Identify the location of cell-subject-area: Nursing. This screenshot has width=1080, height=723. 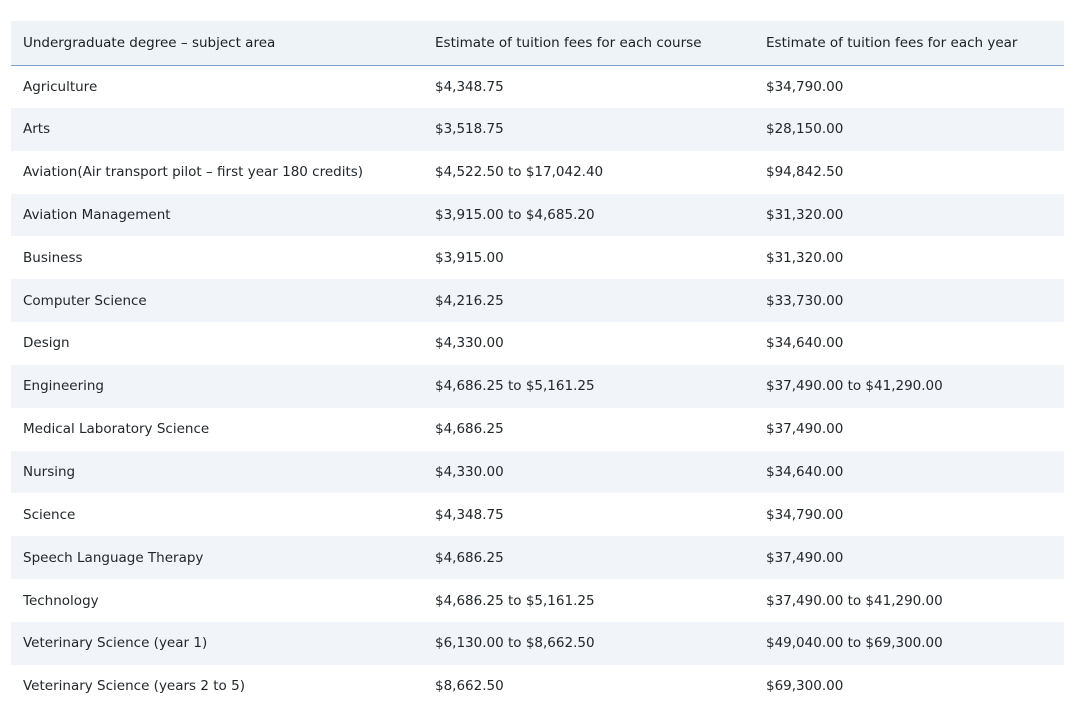
(49, 472).